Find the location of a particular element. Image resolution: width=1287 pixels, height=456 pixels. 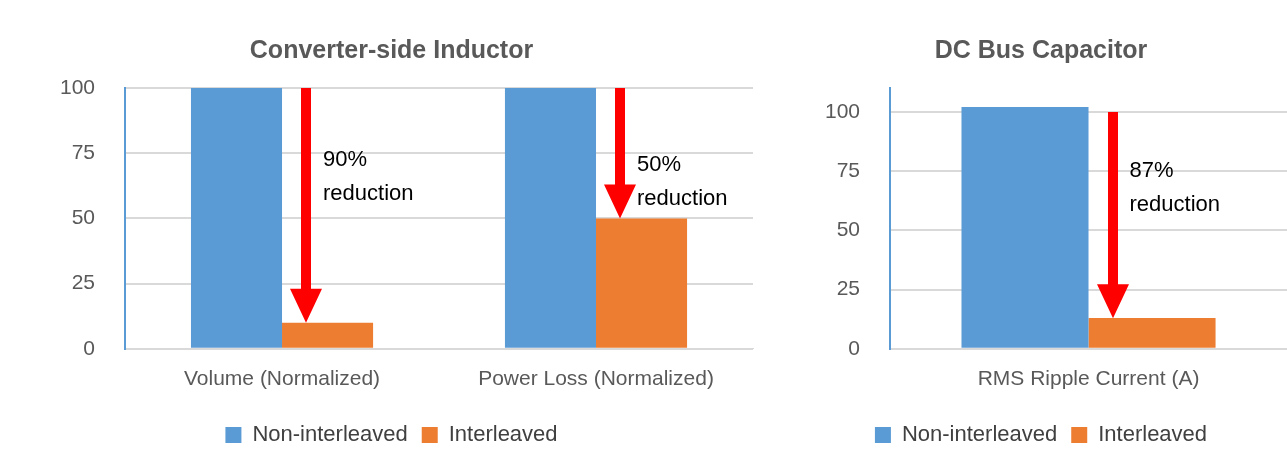

x-tick-label: Power Loss (Normalized) is located at coordinates (596, 378).